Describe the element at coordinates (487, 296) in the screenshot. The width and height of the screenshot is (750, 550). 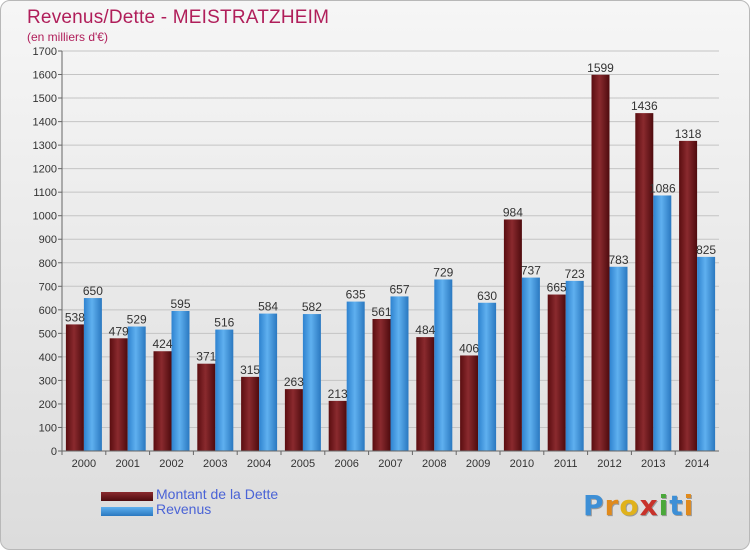
I see `data-label-revenus: 630` at that location.